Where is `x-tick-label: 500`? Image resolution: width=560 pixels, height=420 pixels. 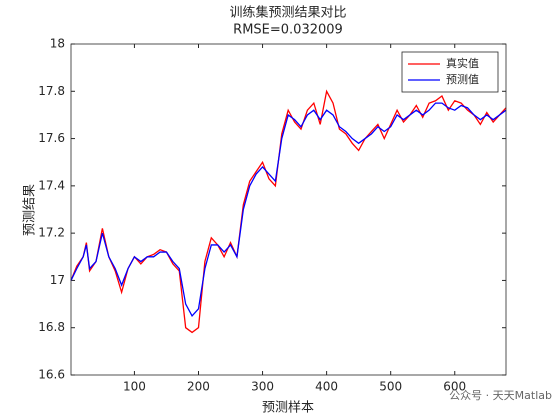
x-tick-label: 500 is located at coordinates (390, 387).